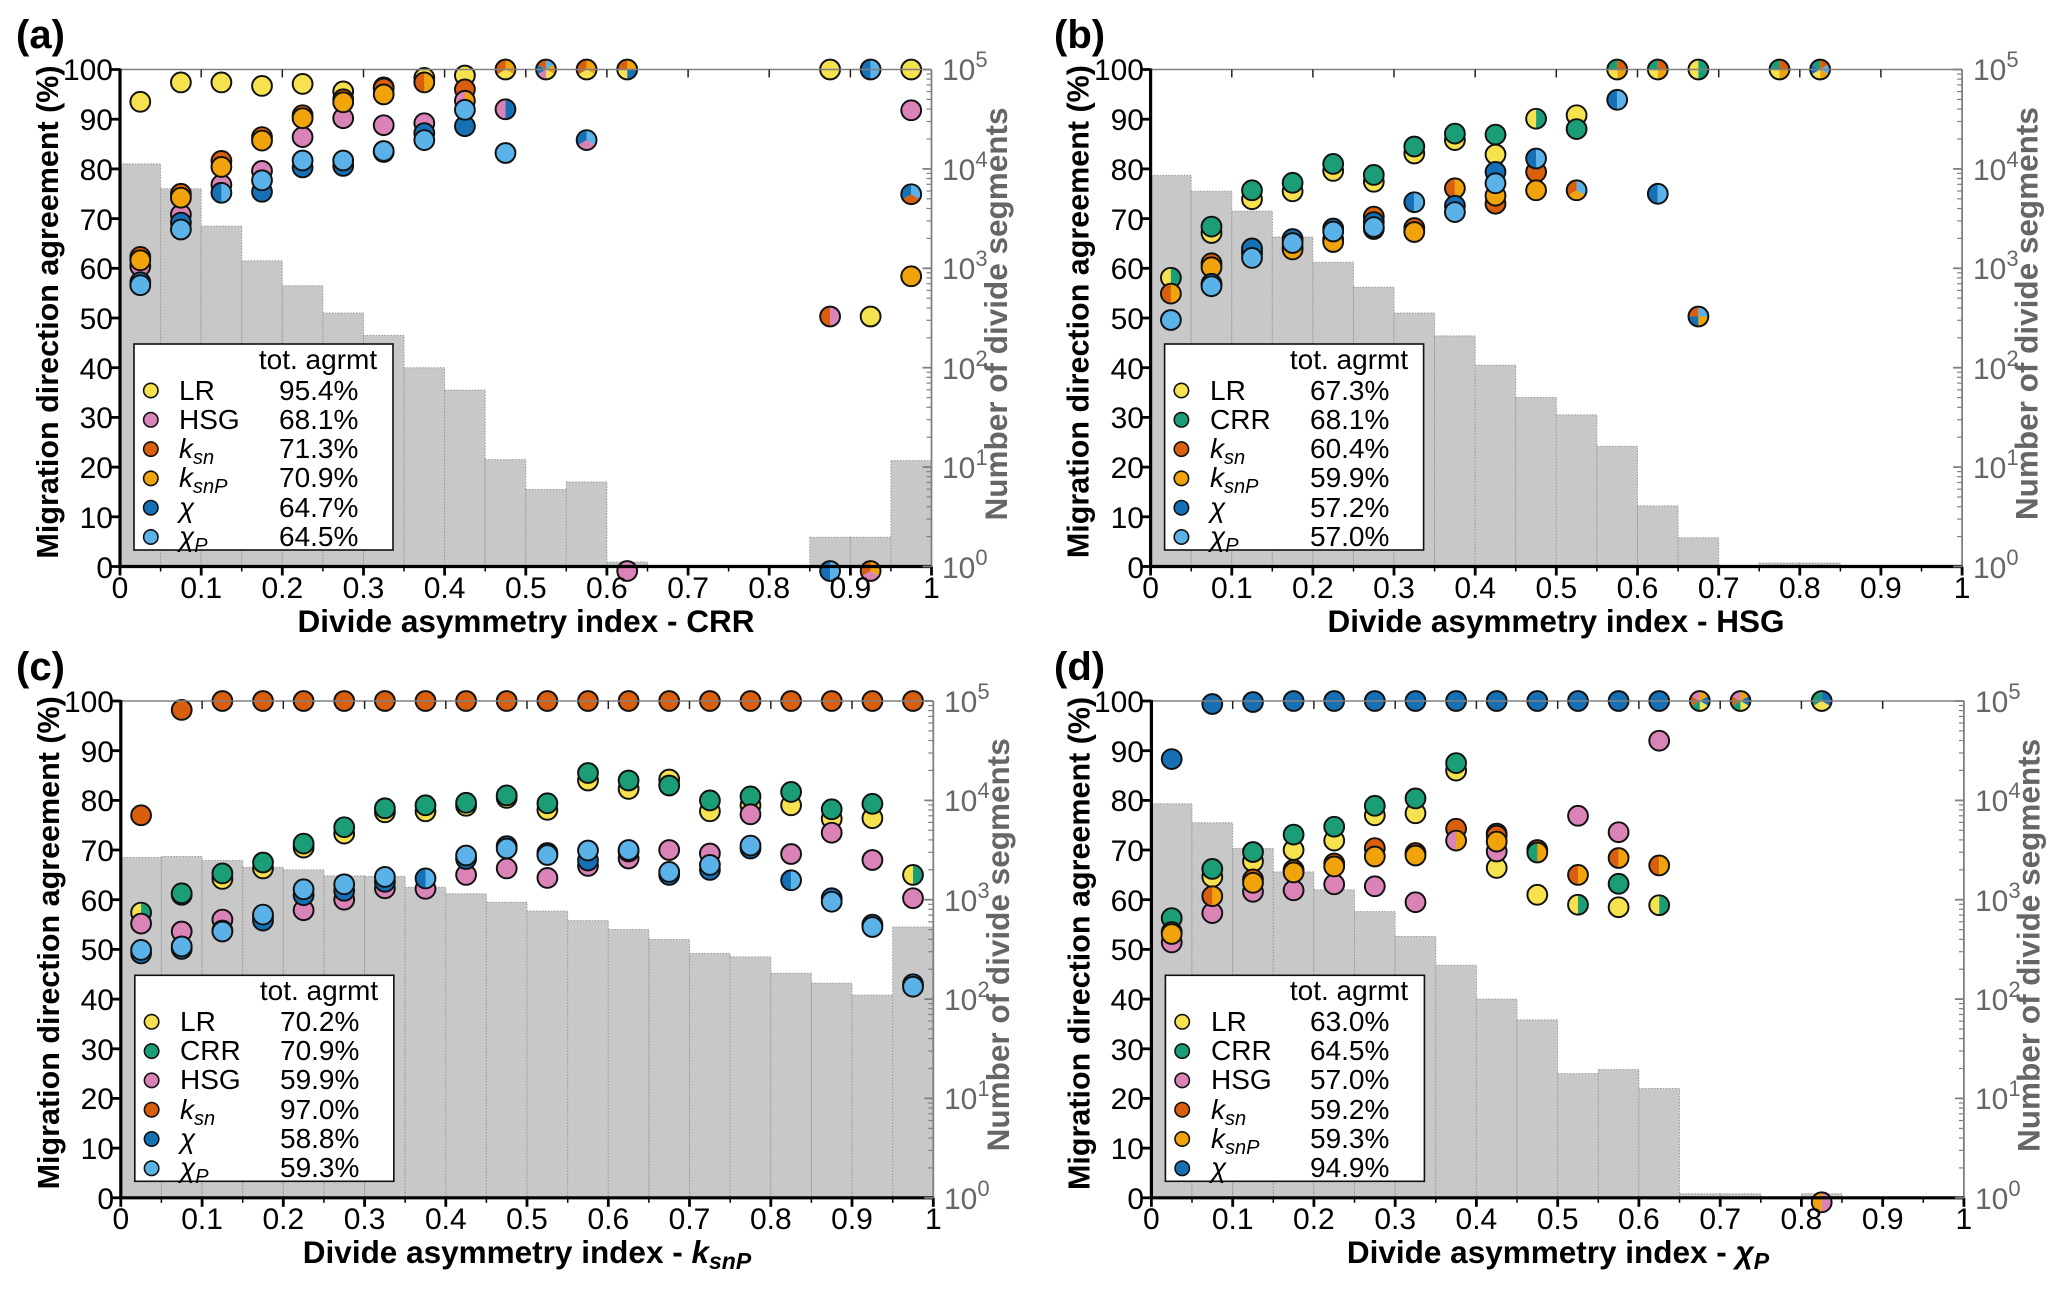  I want to click on svg-text: 97.0%, so click(319, 1109).